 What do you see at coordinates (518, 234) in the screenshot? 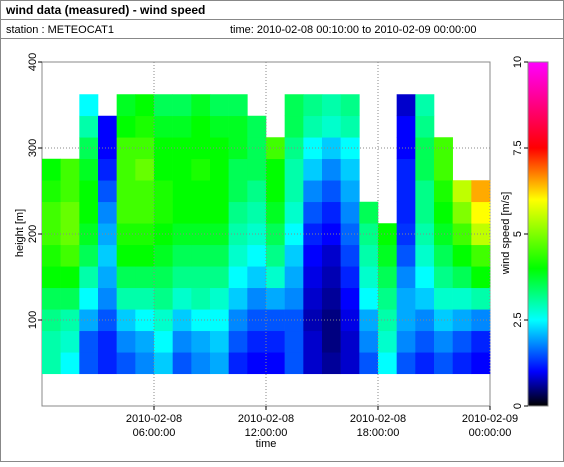
I see `colorbar-tick-label: 5` at bounding box center [518, 234].